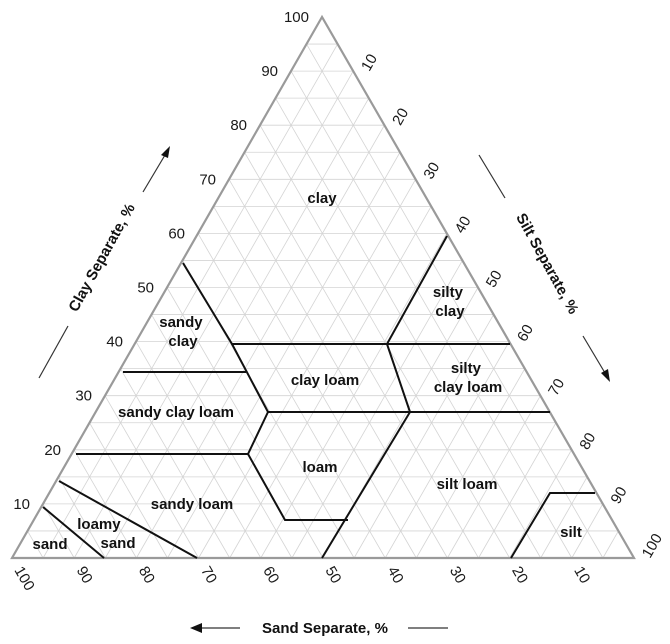 The height and width of the screenshot is (644, 670). What do you see at coordinates (83, 396) in the screenshot?
I see `clay-axis-tick-label: 30` at bounding box center [83, 396].